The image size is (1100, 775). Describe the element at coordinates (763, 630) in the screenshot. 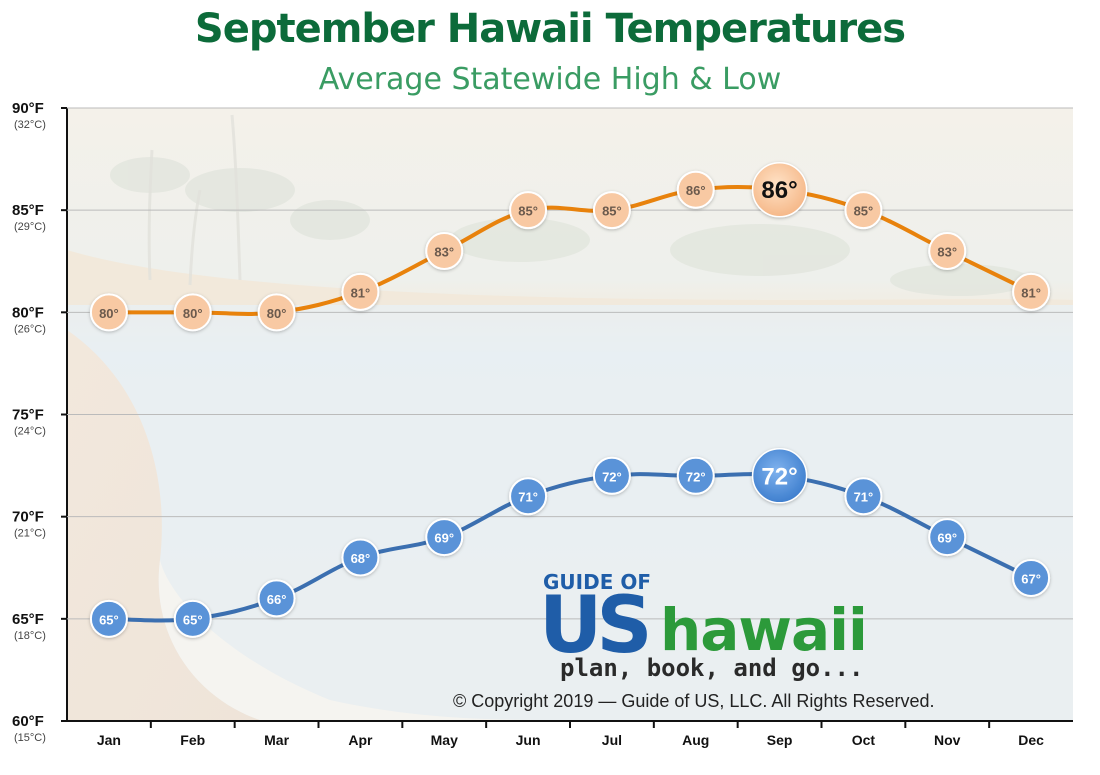

I see `logo-hawaii: hawaii` at that location.